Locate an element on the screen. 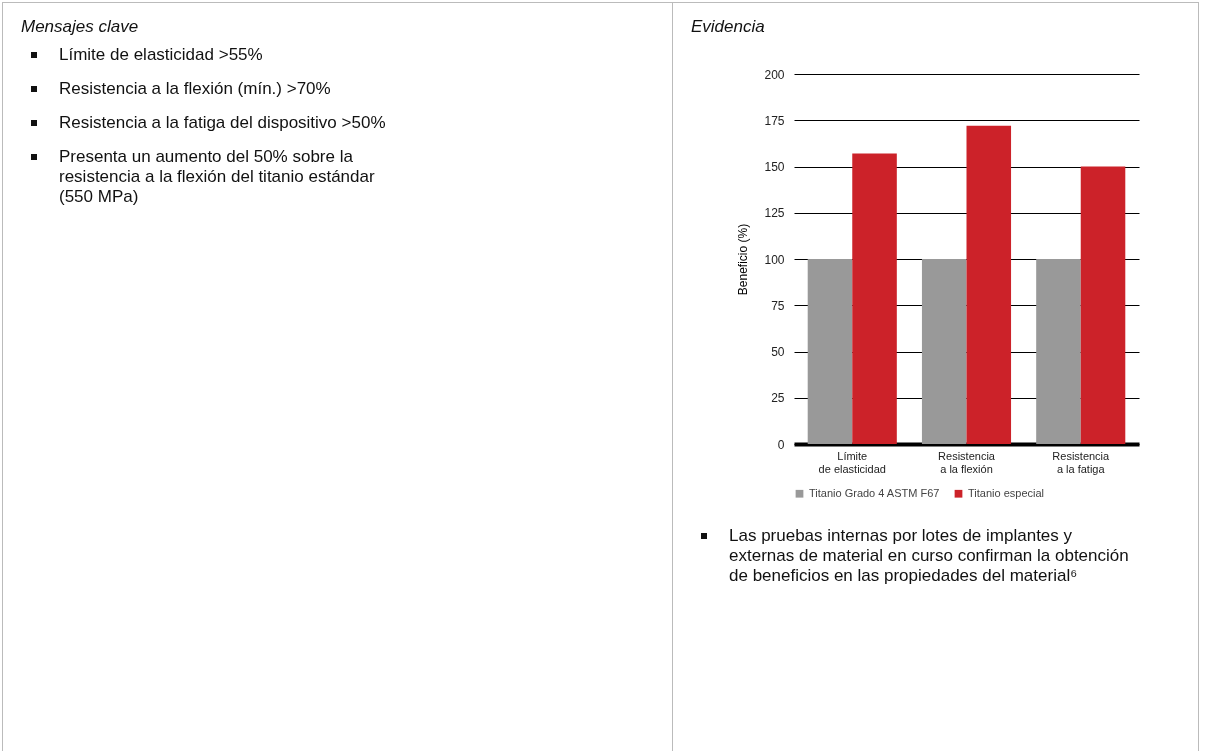 This screenshot has width=1205, height=756. text: Límite de elasticidad >55% is located at coordinates (161, 54).